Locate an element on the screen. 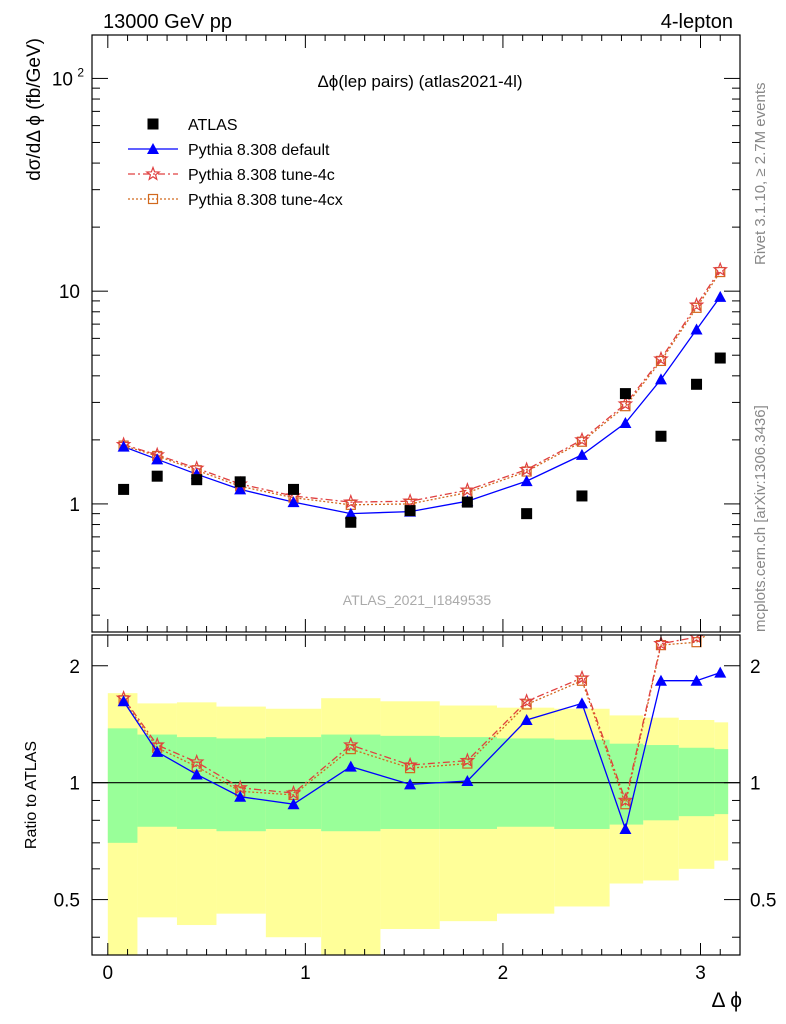 This screenshot has width=786, height=1024. x-tick-label: 2 is located at coordinates (503, 973).